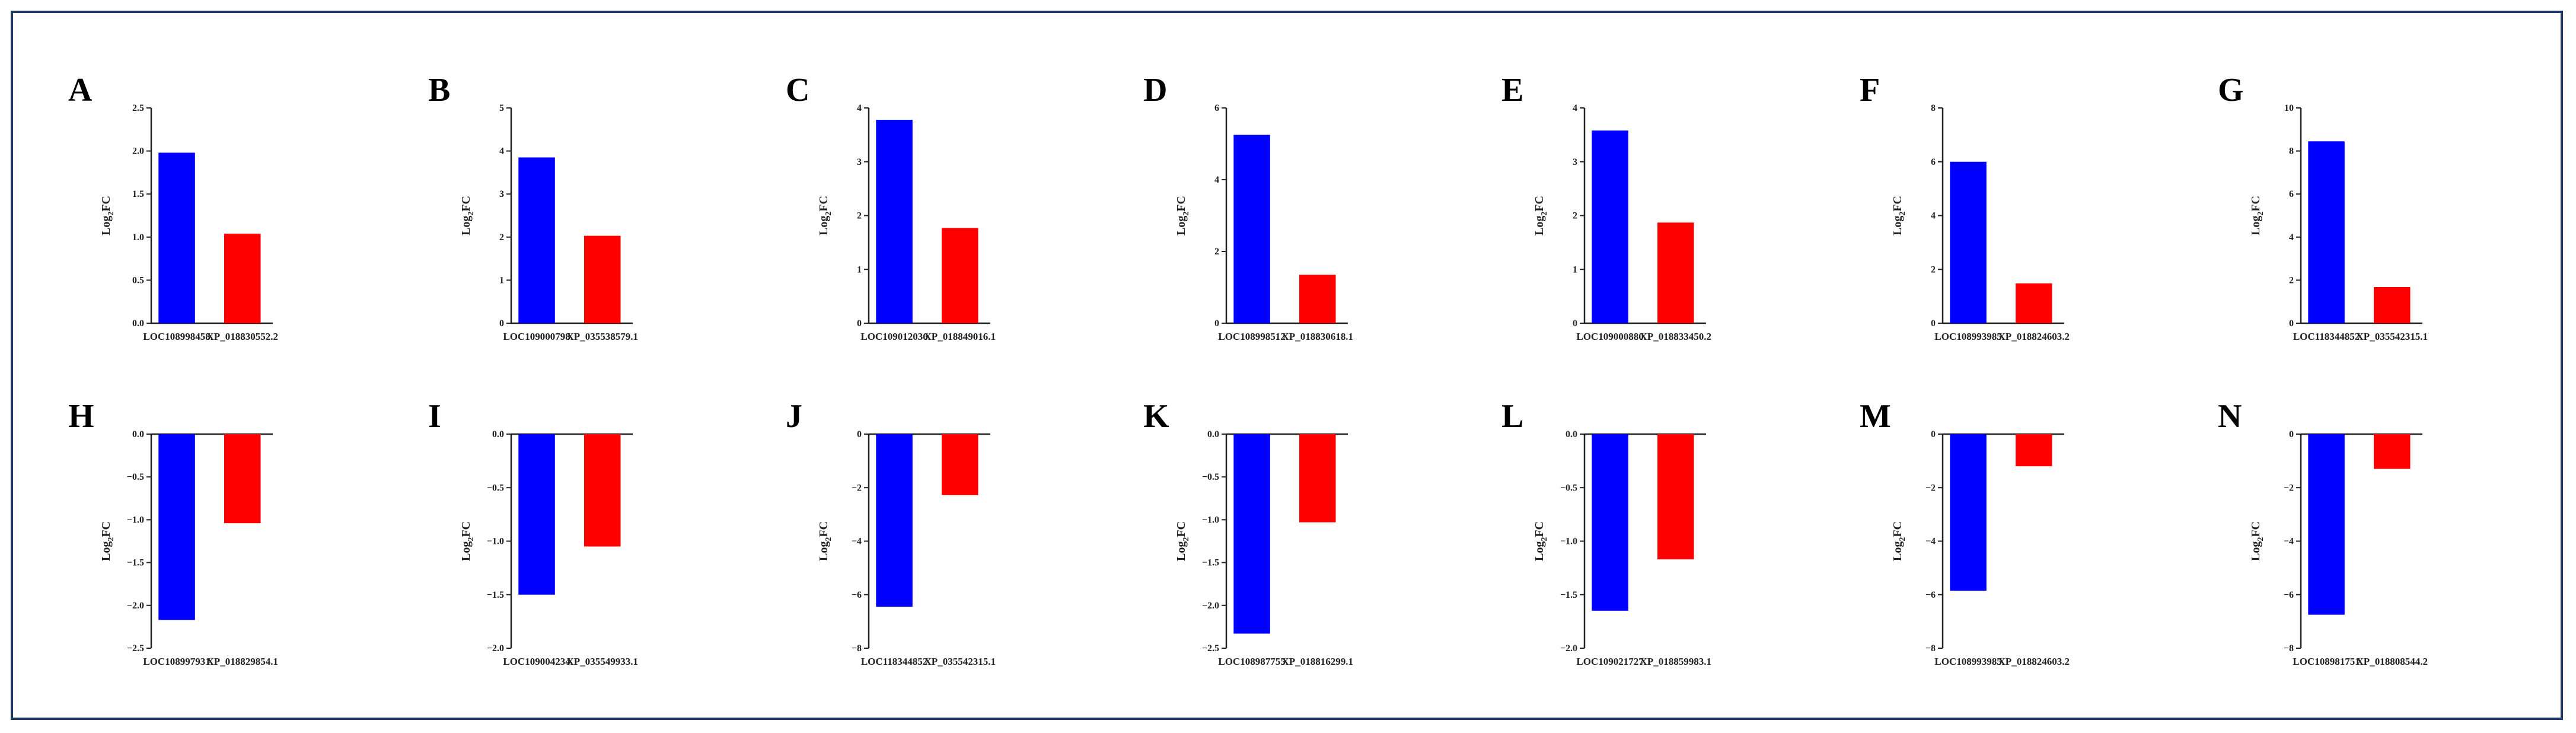  Describe the element at coordinates (824, 225) in the screenshot. I see `panel-c-y-label-log: Log` at that location.